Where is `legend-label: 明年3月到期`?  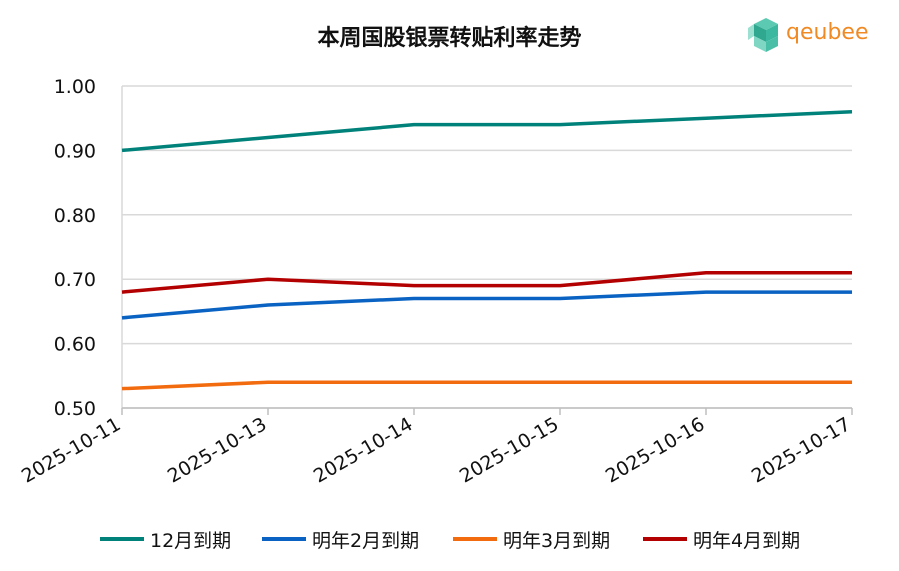
legend-label: 明年3月到期 is located at coordinates (557, 540).